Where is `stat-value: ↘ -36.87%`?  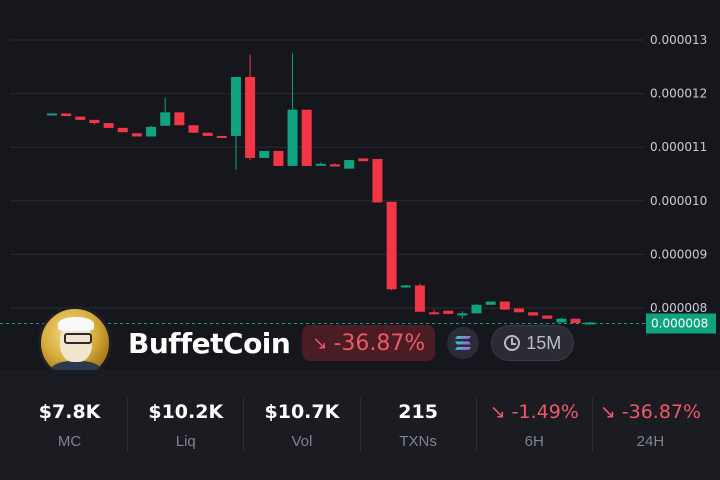
stat-value: ↘ -36.87% is located at coordinates (650, 412).